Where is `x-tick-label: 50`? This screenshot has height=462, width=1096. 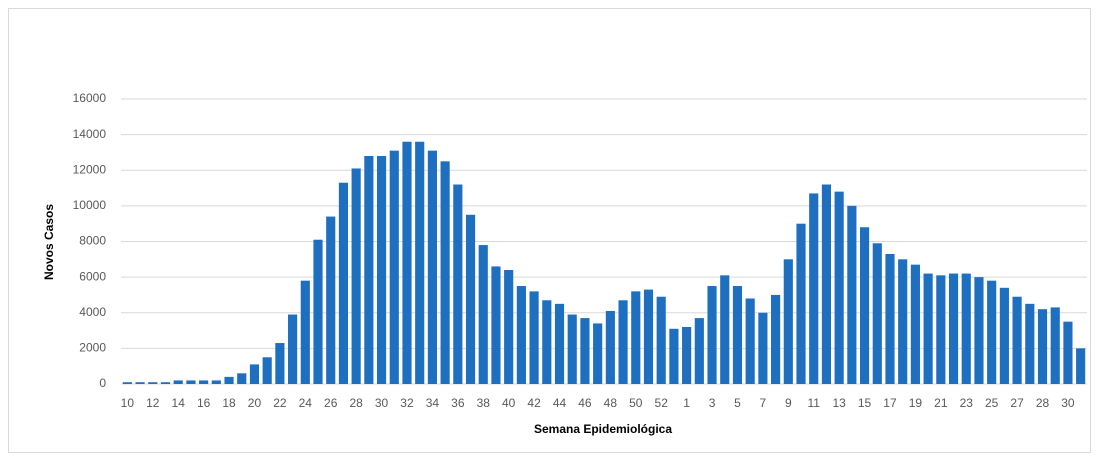
x-tick-label: 50 is located at coordinates (636, 403).